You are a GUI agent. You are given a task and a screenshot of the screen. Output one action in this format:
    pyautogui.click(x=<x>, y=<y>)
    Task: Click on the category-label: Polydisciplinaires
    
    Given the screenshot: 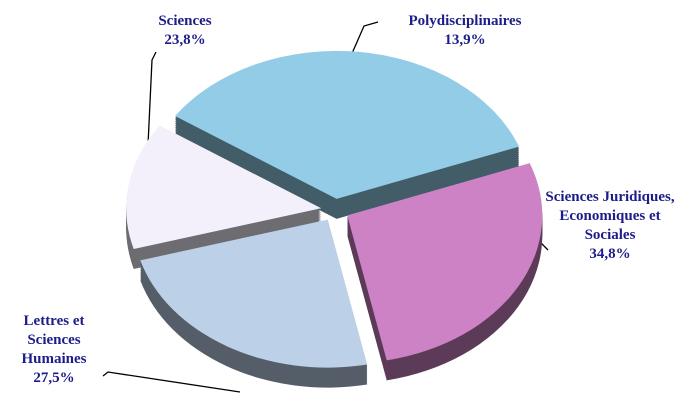 What is the action you would take?
    pyautogui.click(x=465, y=21)
    